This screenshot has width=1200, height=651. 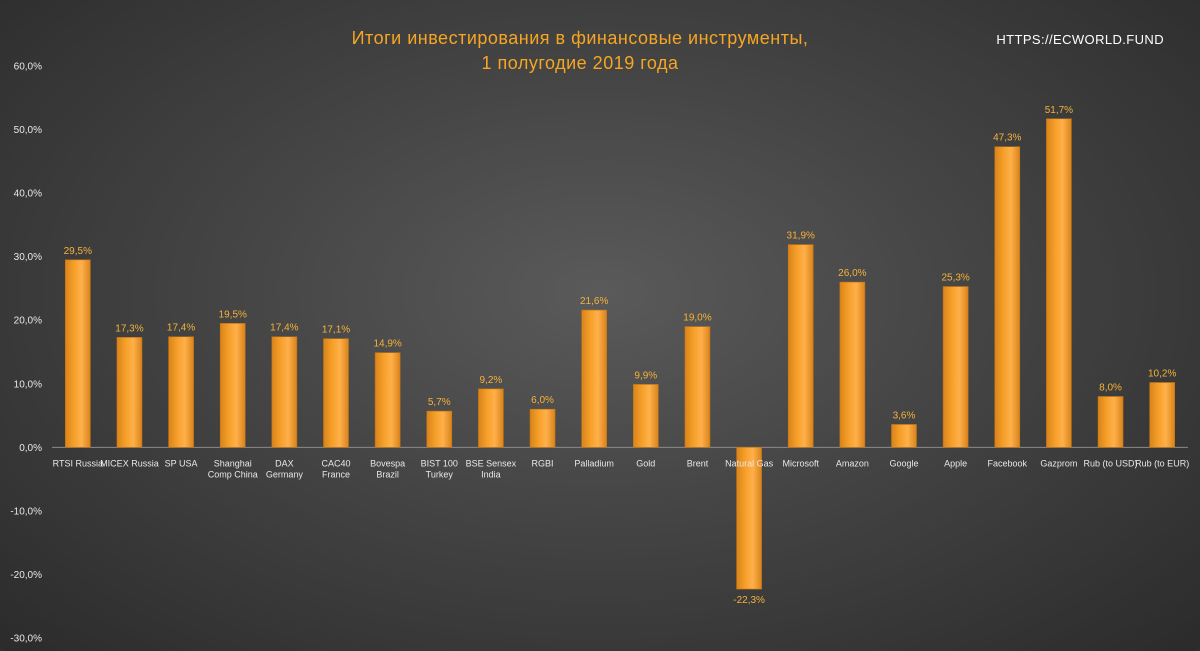 I want to click on category-label: France, so click(x=336, y=474).